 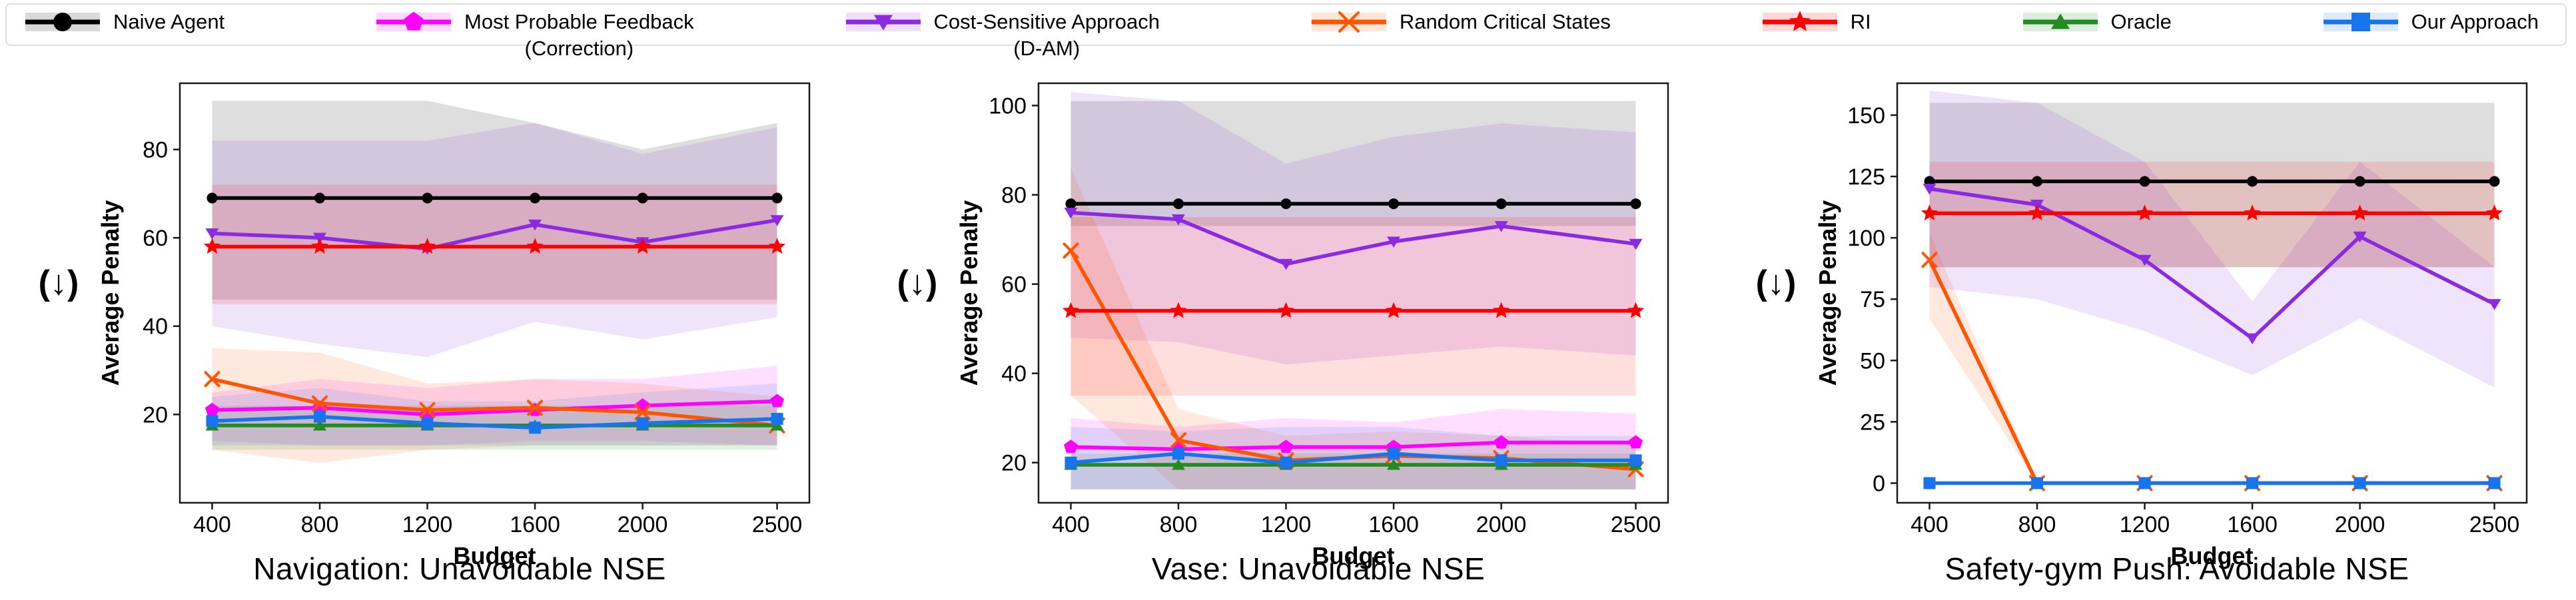 I want to click on y-tick-label: 75, so click(x=1873, y=299).